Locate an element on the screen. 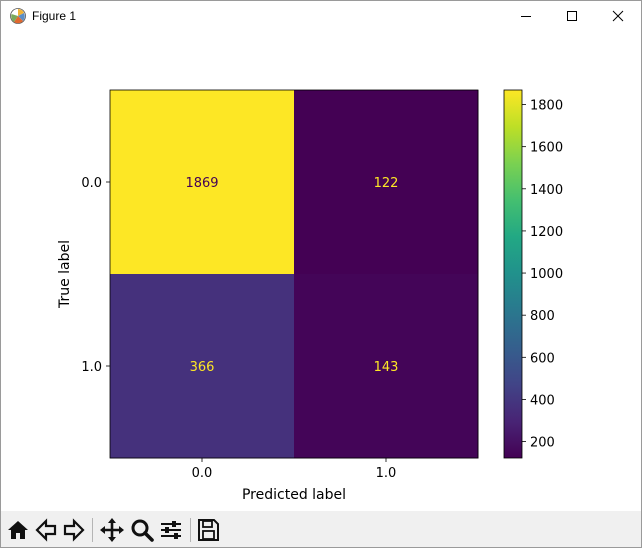 The height and width of the screenshot is (548, 642). close-icon is located at coordinates (618, 16).